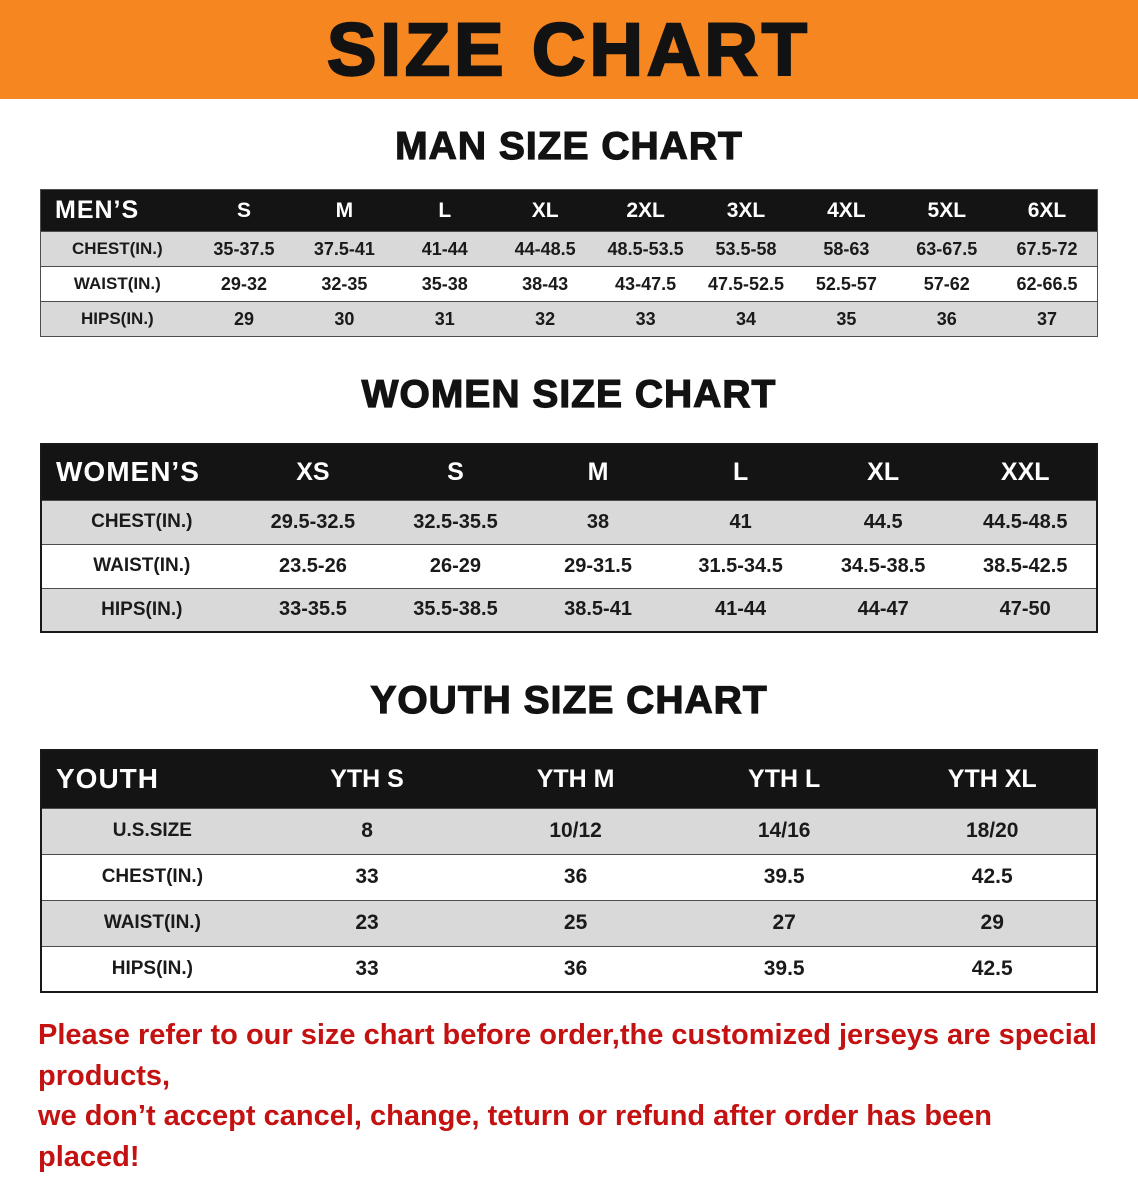  I want to click on size-value-cell-yth-s: 23, so click(367, 922).